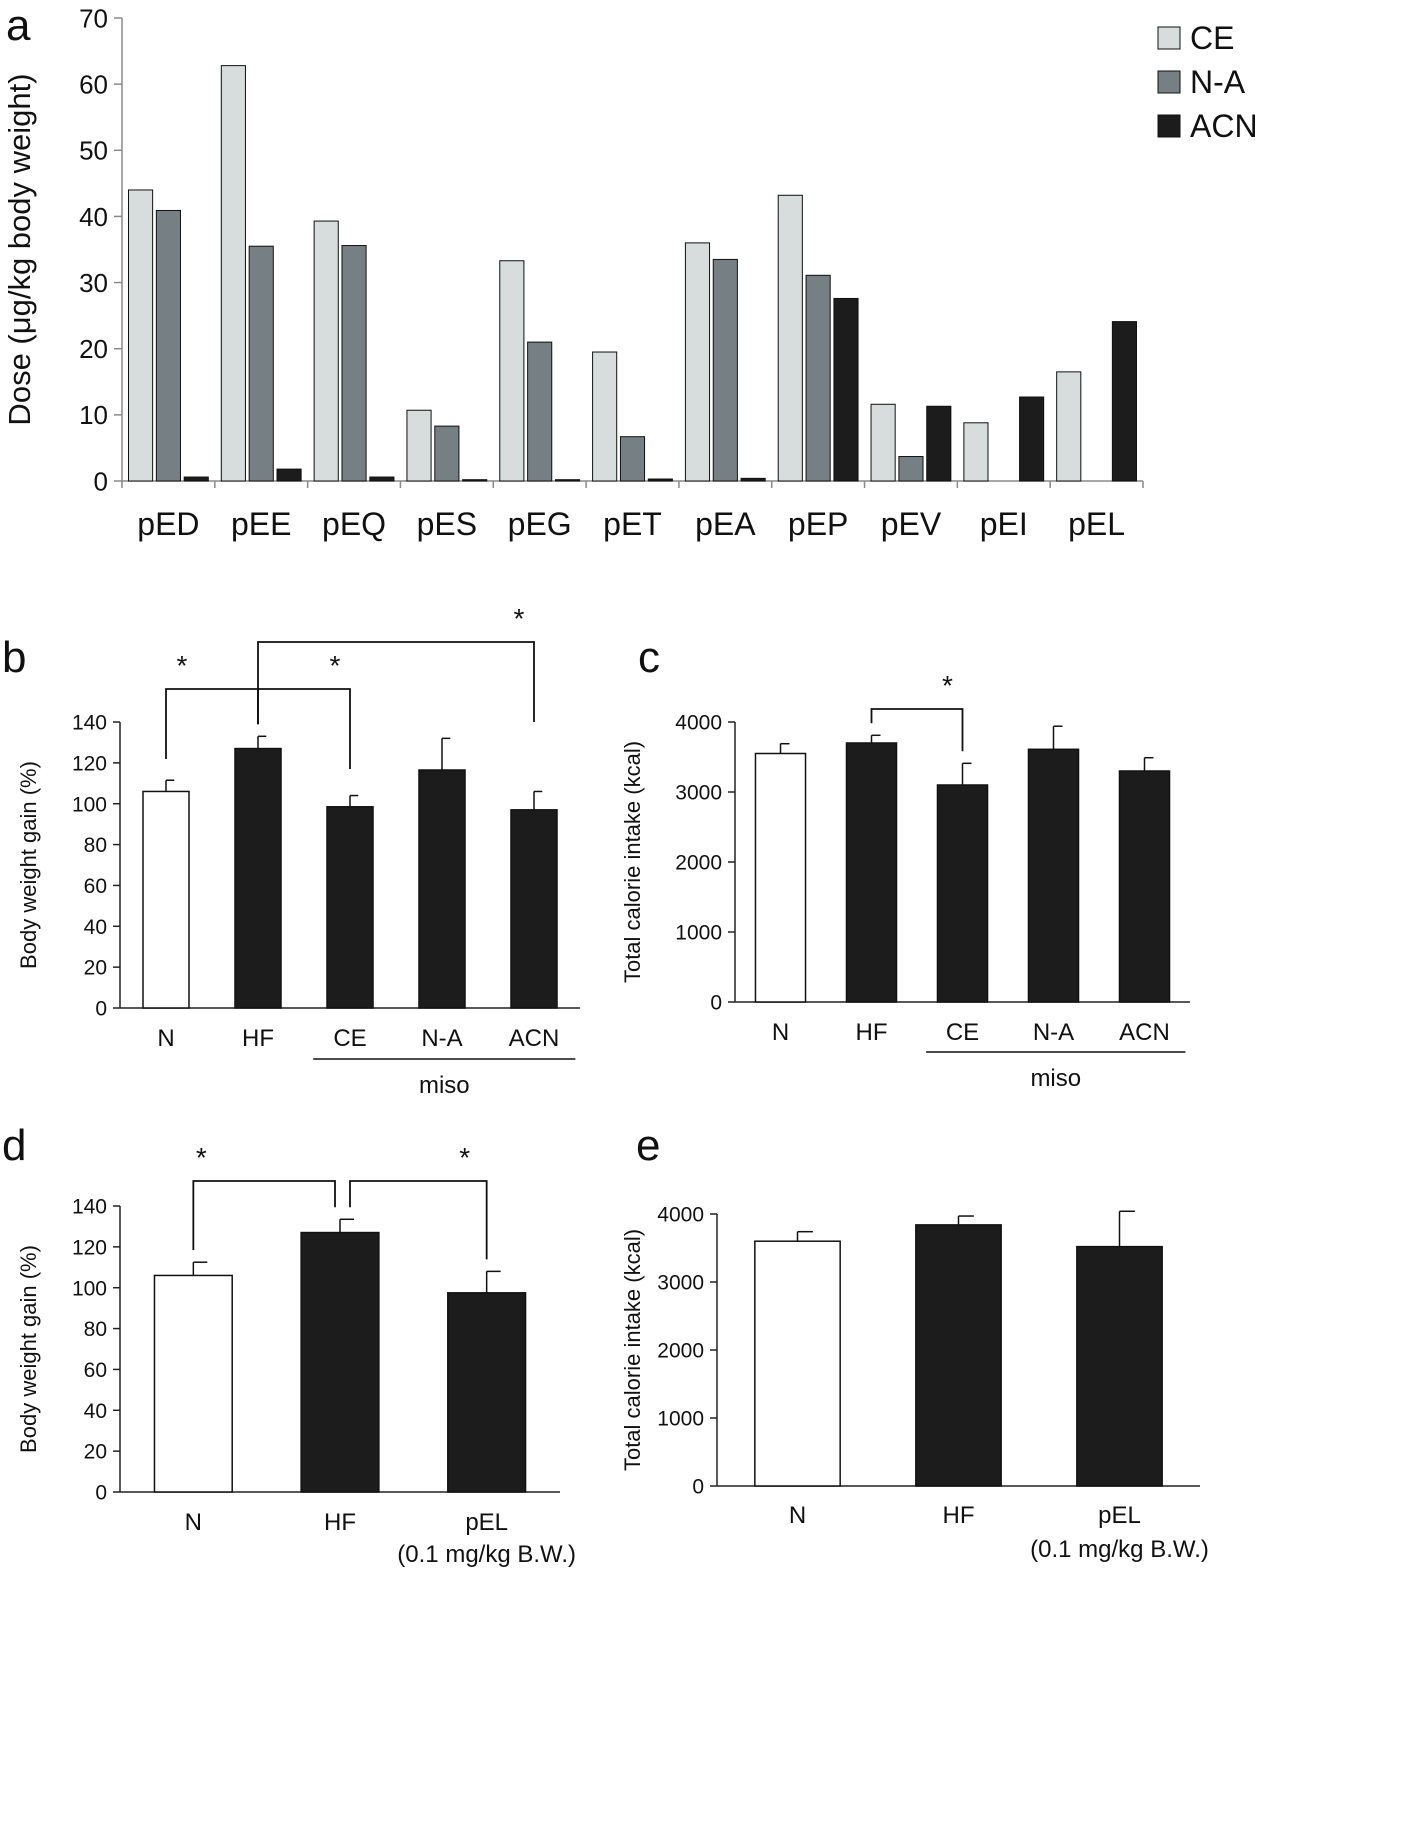  I want to click on bar-ACN-pES, so click(475, 480).